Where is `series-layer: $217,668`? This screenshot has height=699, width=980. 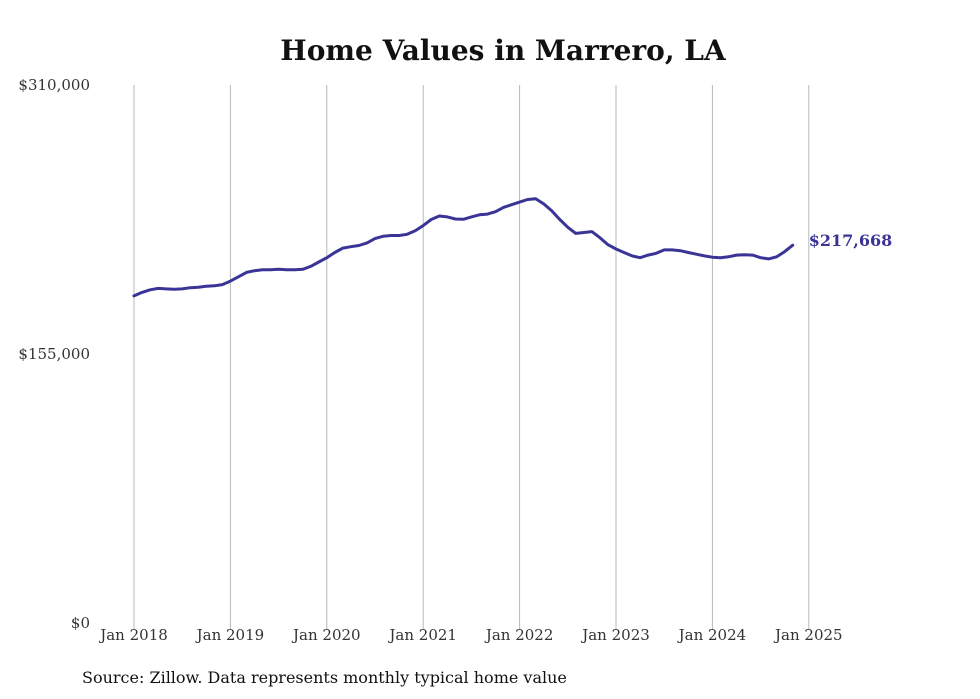
series-layer: $217,668 is located at coordinates (512, 247).